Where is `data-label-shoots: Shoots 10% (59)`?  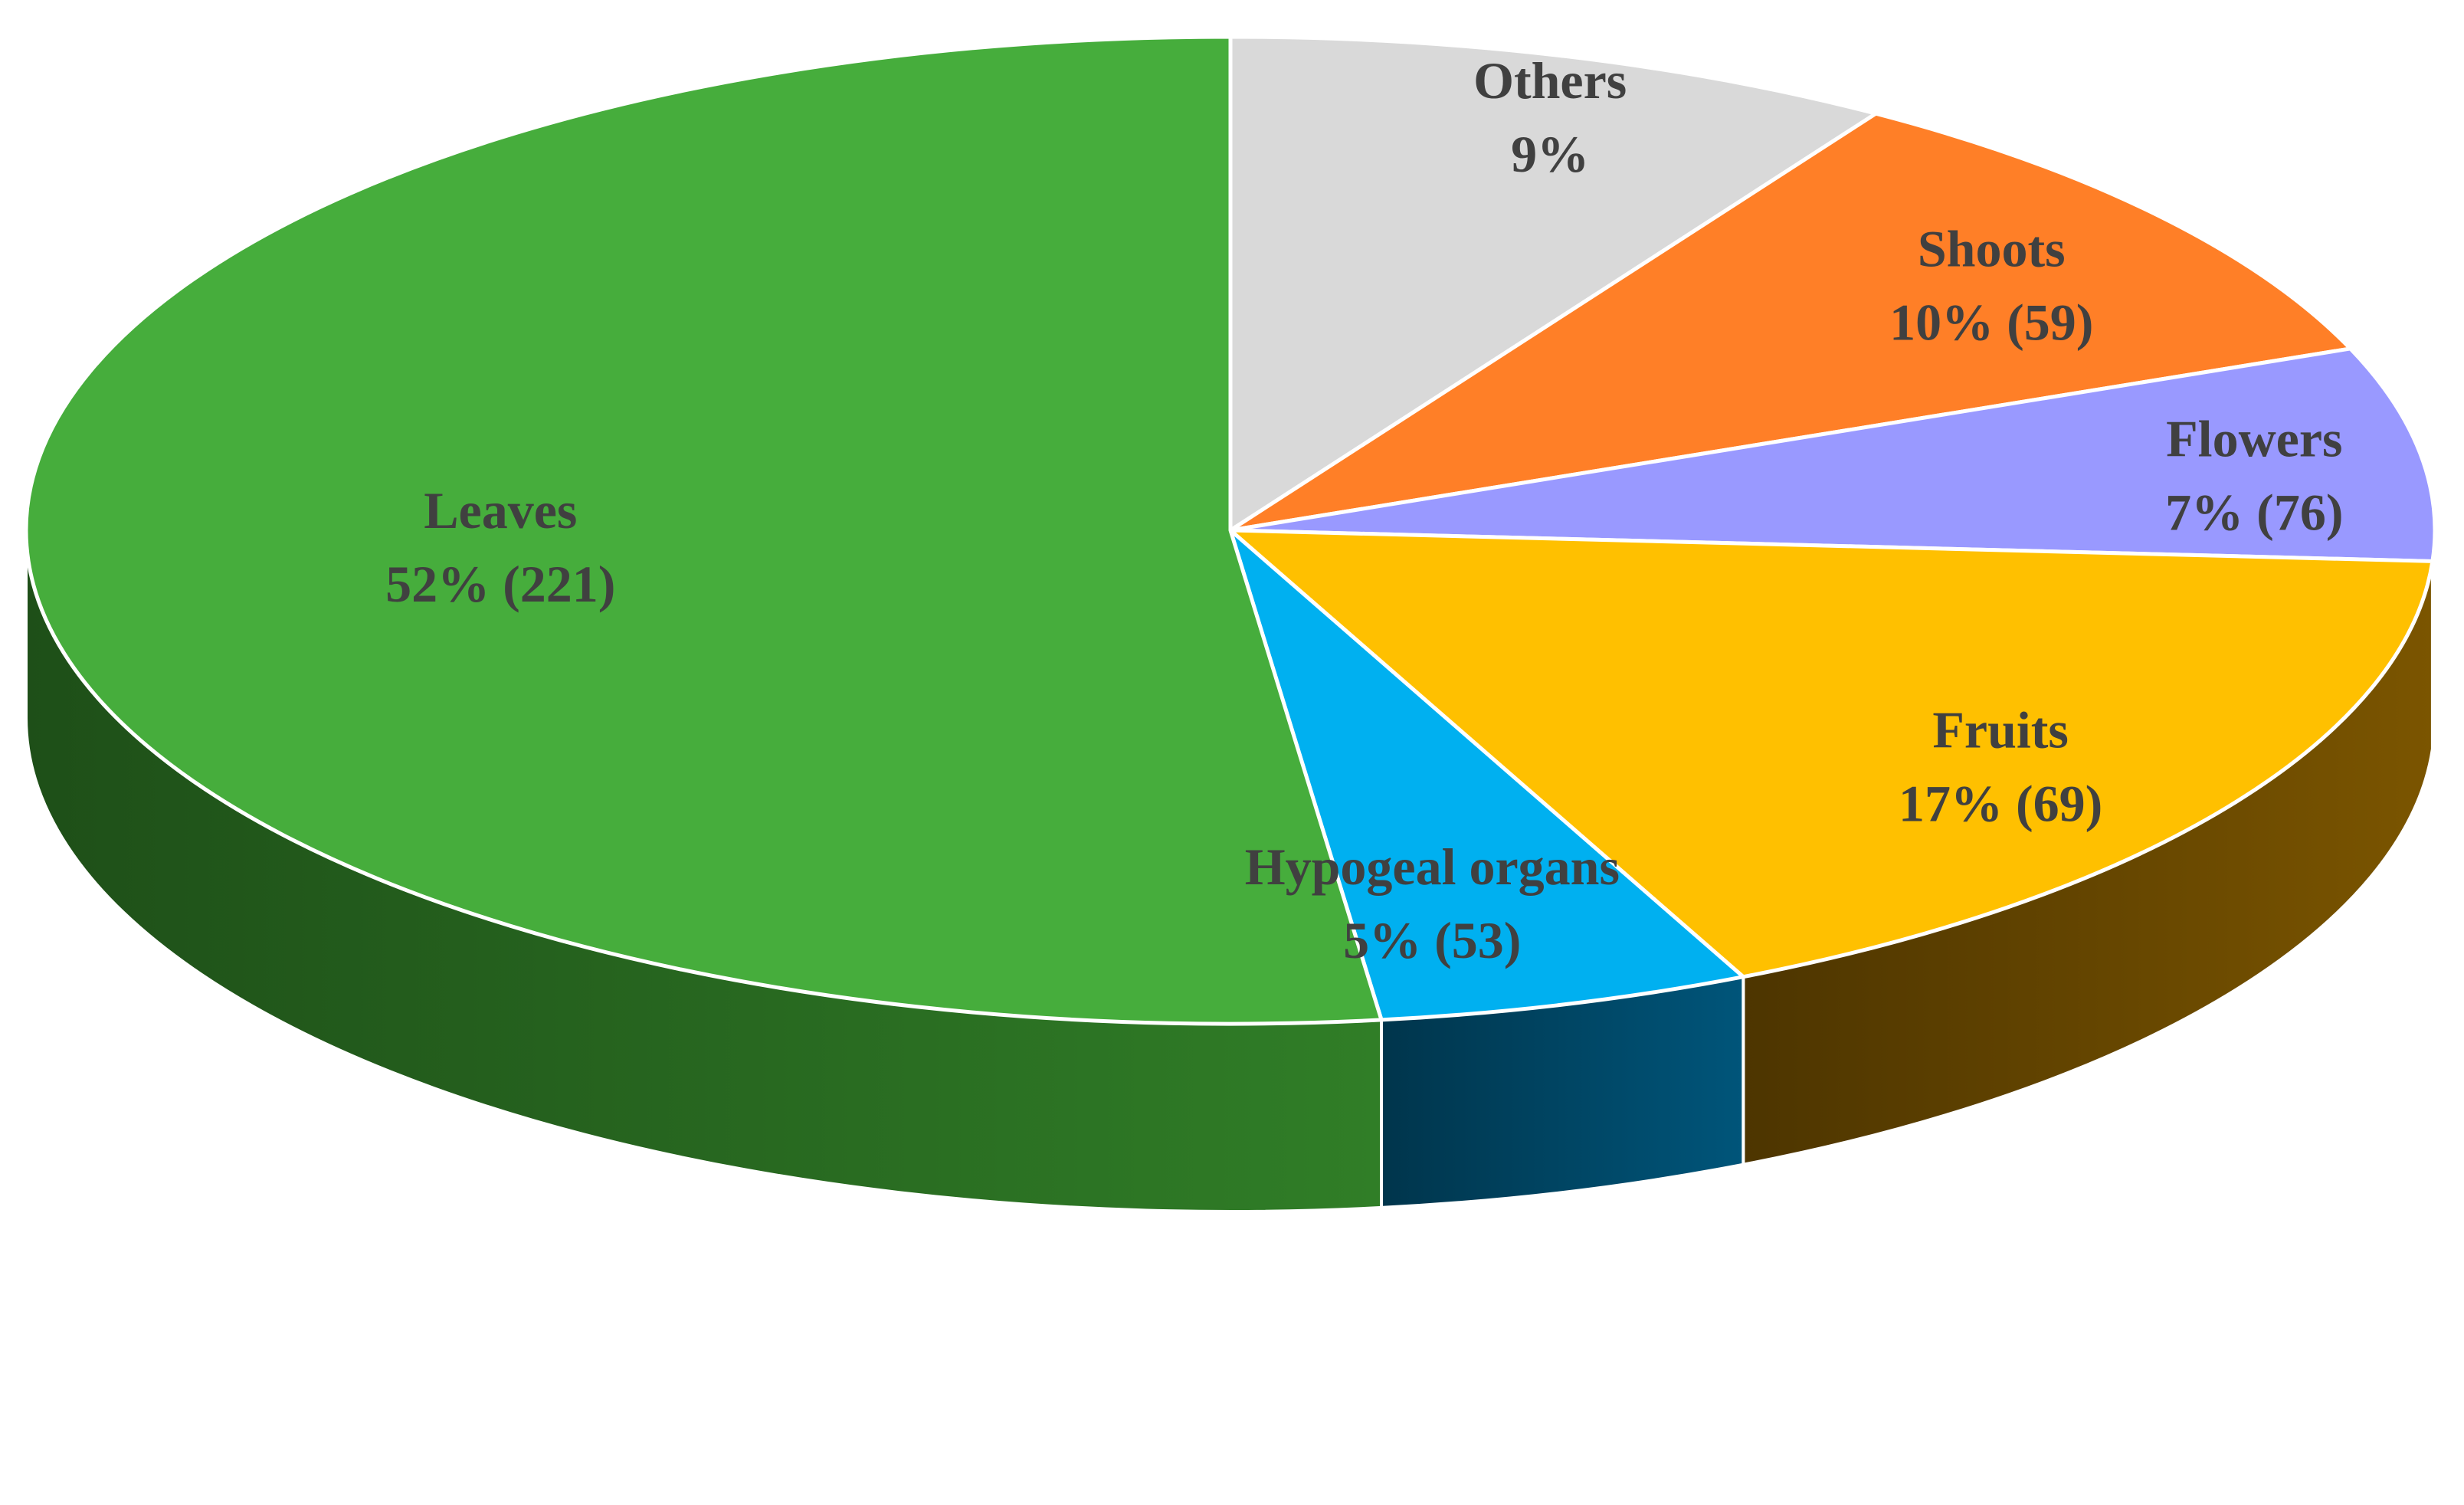 data-label-shoots: Shoots 10% (59) is located at coordinates (1991, 285).